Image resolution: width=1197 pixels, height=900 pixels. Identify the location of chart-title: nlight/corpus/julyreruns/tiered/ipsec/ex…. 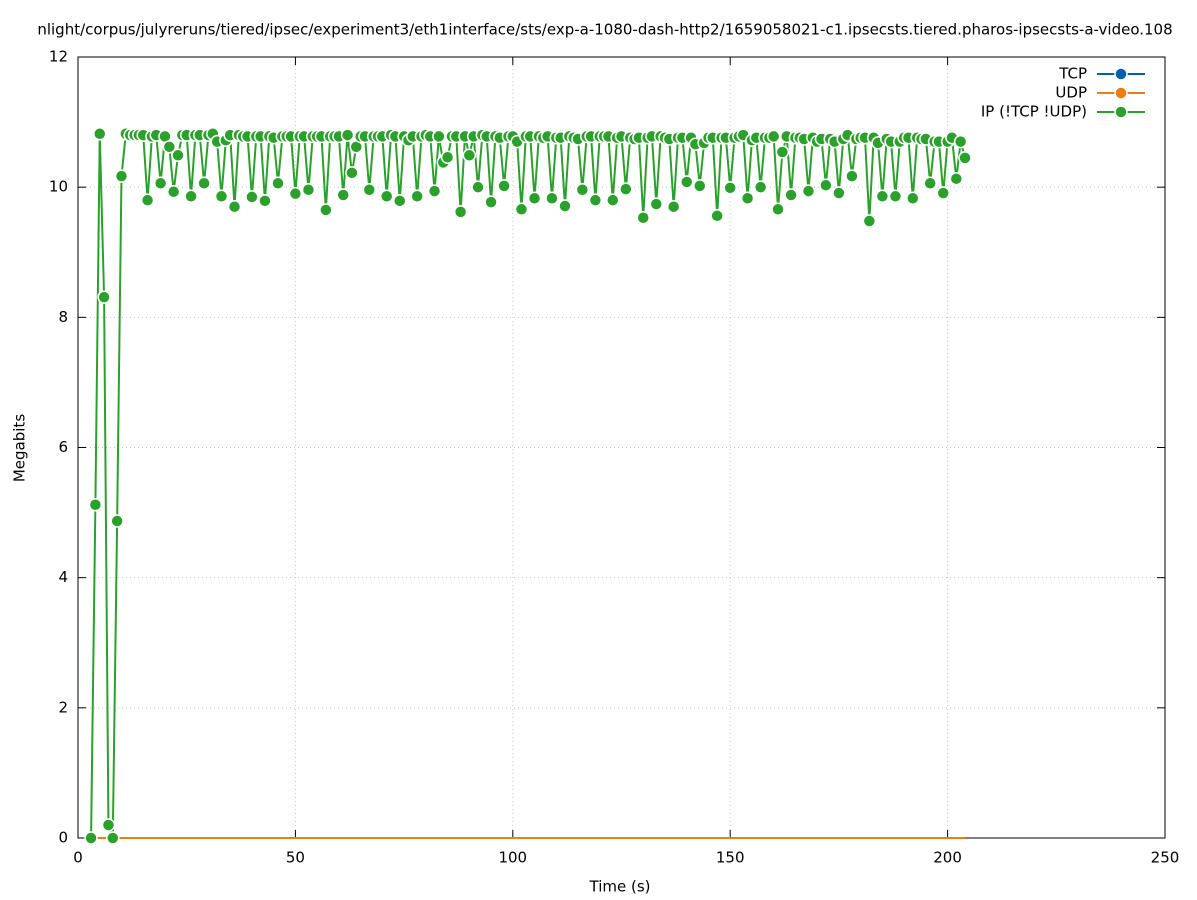
(604, 30).